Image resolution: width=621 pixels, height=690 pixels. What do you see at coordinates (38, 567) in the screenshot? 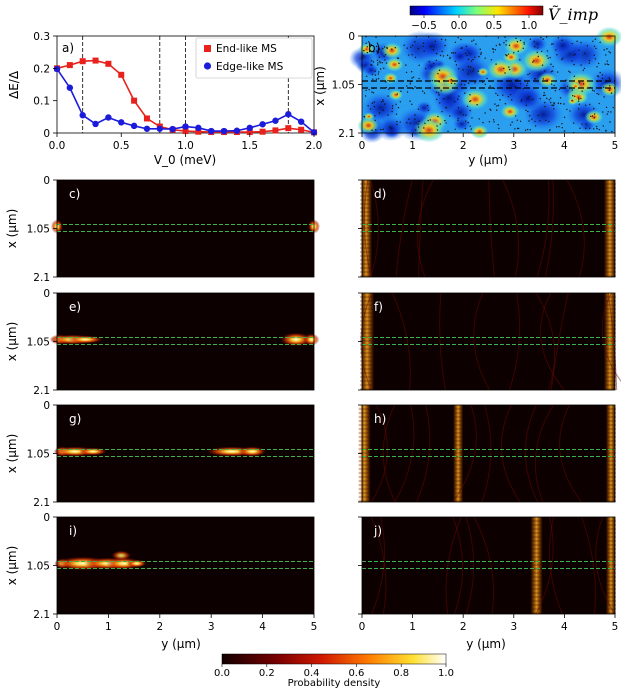
I see `y-tick-label: 1.05` at bounding box center [38, 567].